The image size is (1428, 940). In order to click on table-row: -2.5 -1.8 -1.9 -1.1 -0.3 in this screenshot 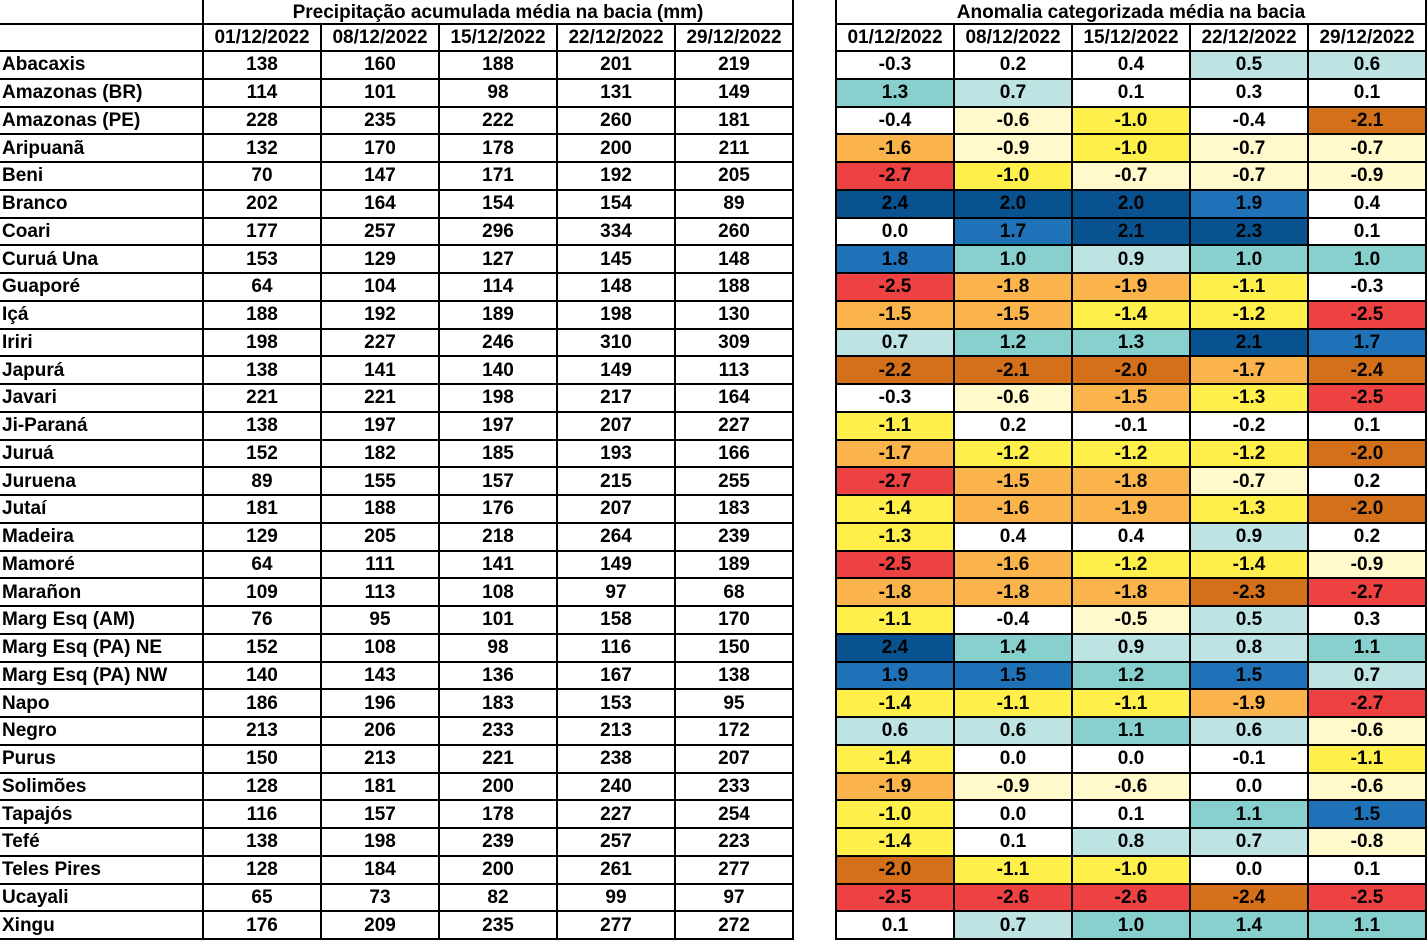, I will do `click(1131, 287)`.